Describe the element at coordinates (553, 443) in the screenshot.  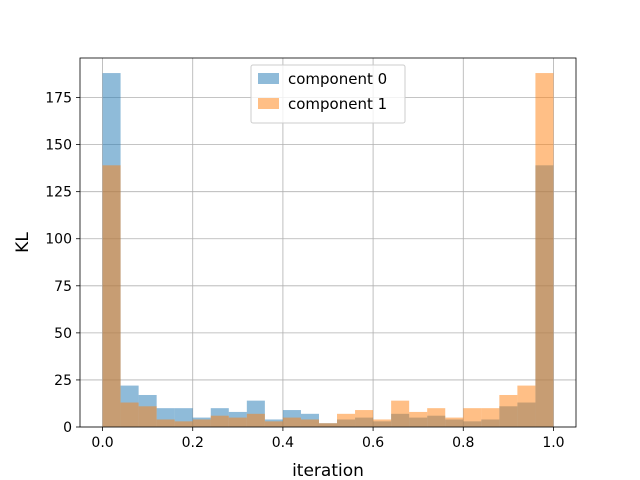
I see `x-tick-label: 1.0` at that location.